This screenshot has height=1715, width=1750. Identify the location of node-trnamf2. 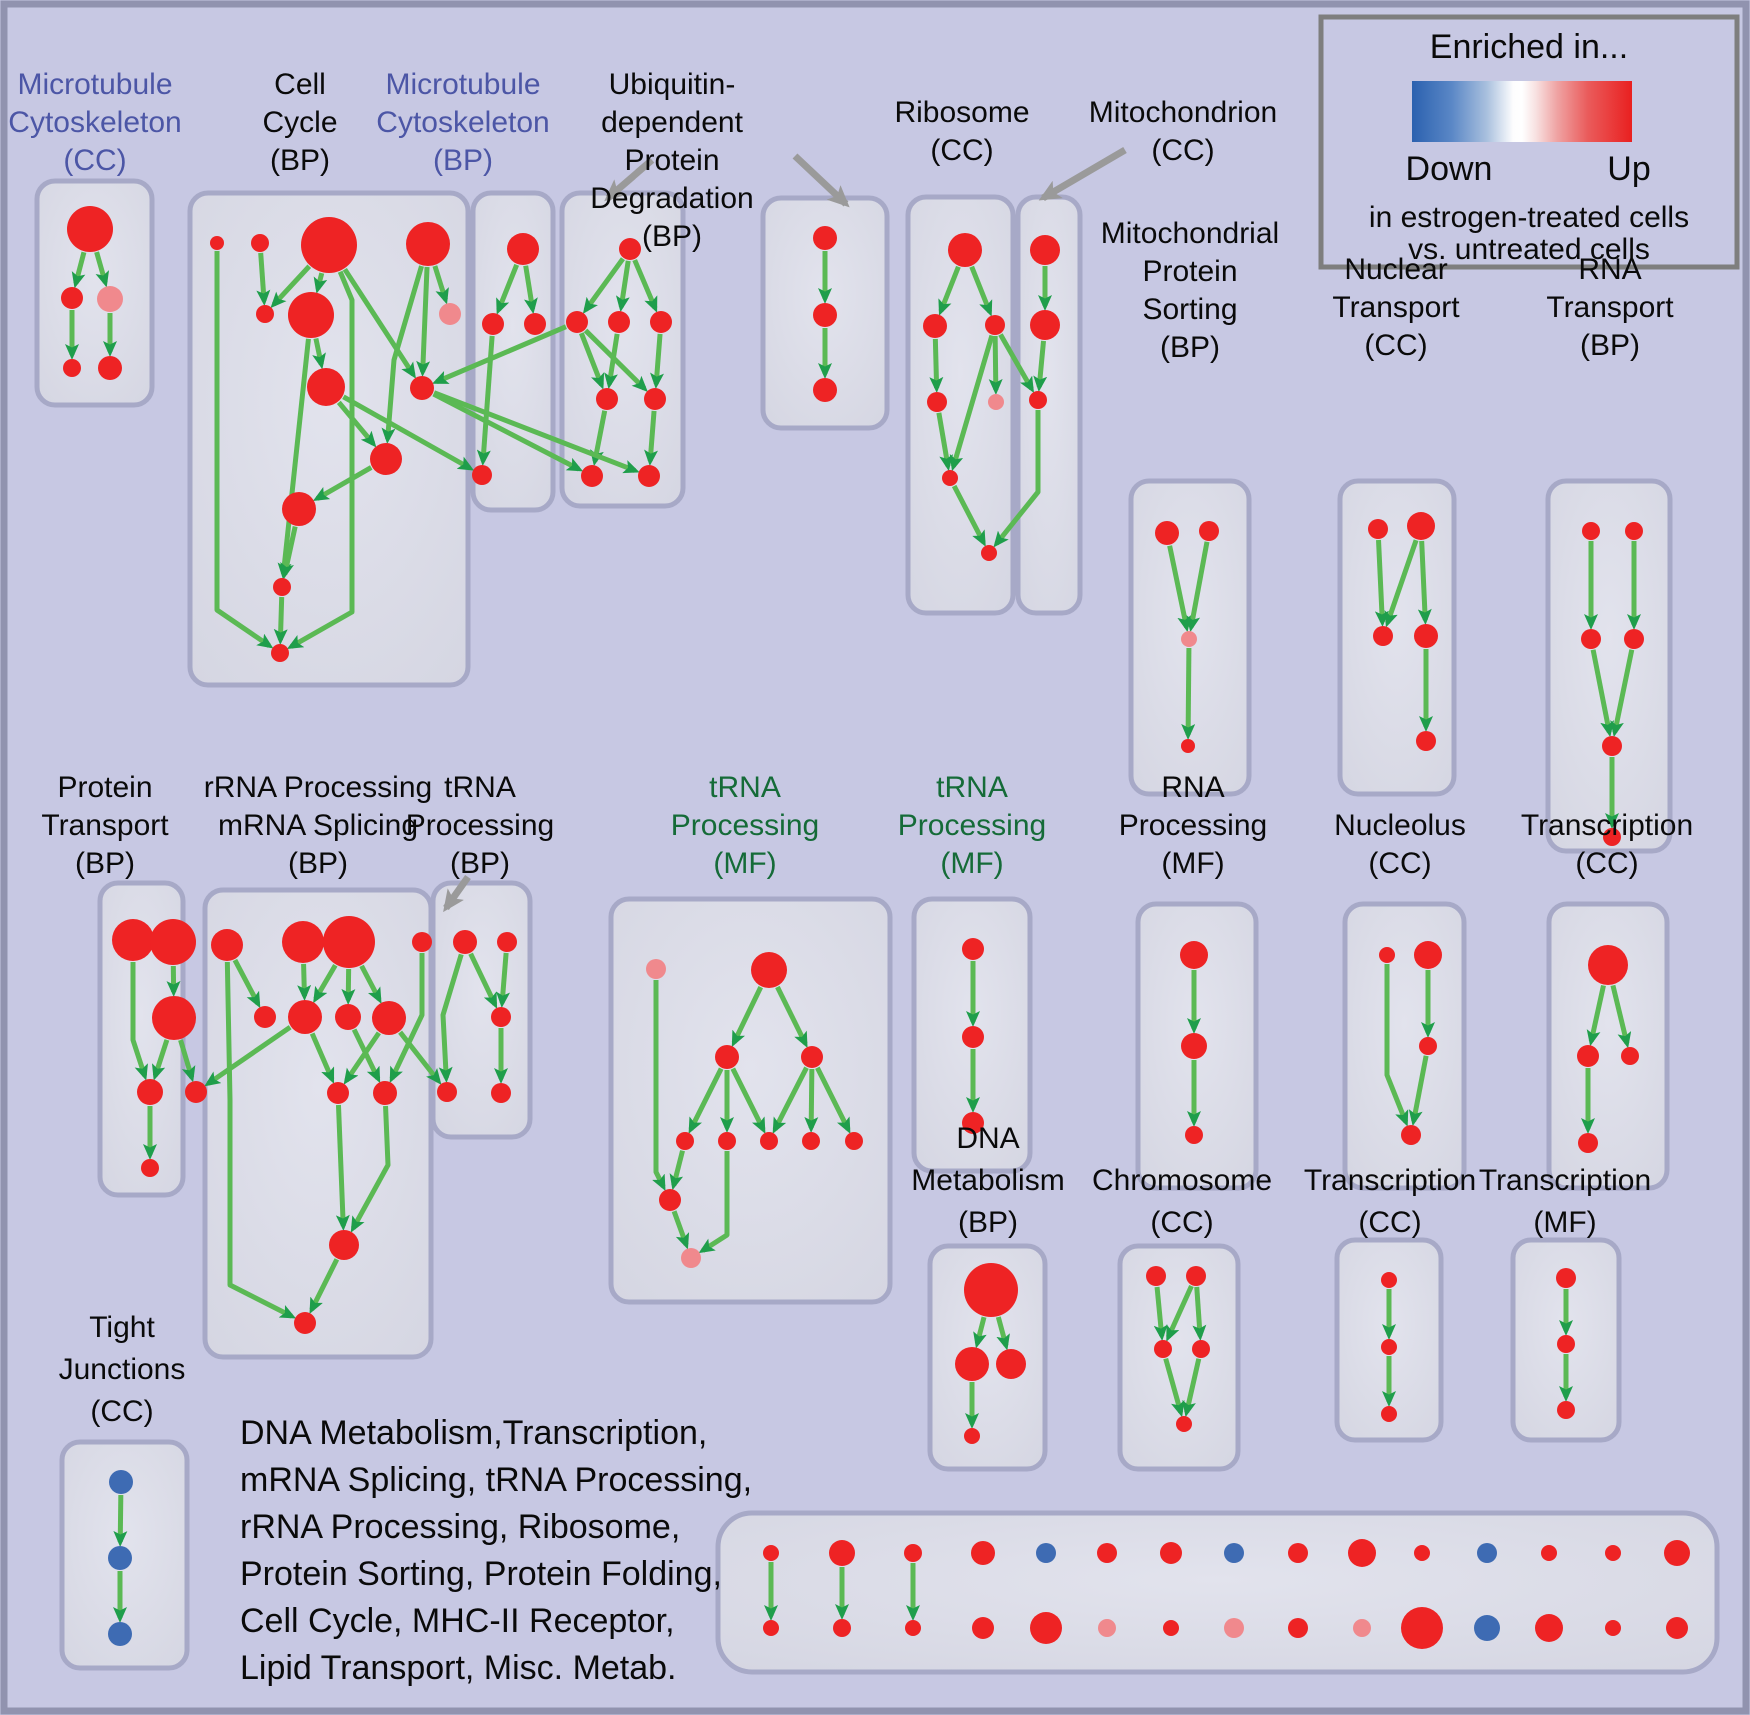
(973, 949).